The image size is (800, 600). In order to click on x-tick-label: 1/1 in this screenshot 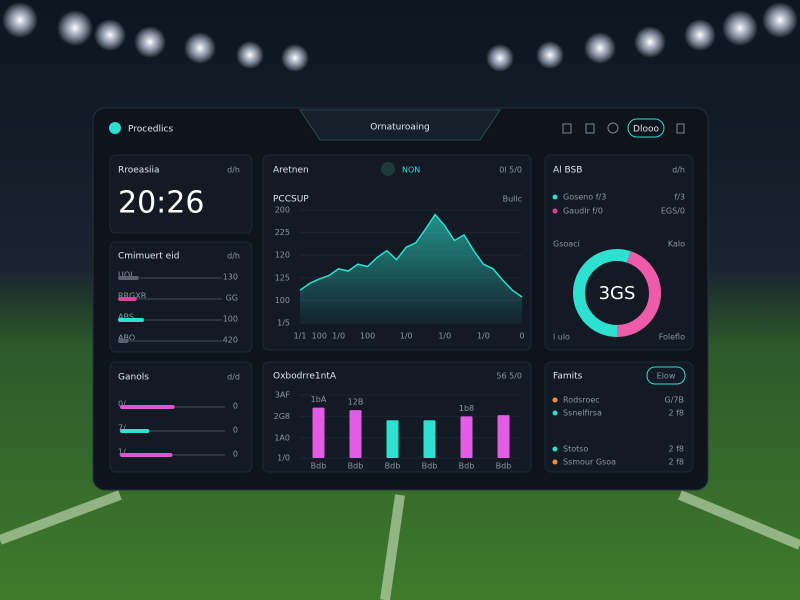, I will do `click(300, 336)`.